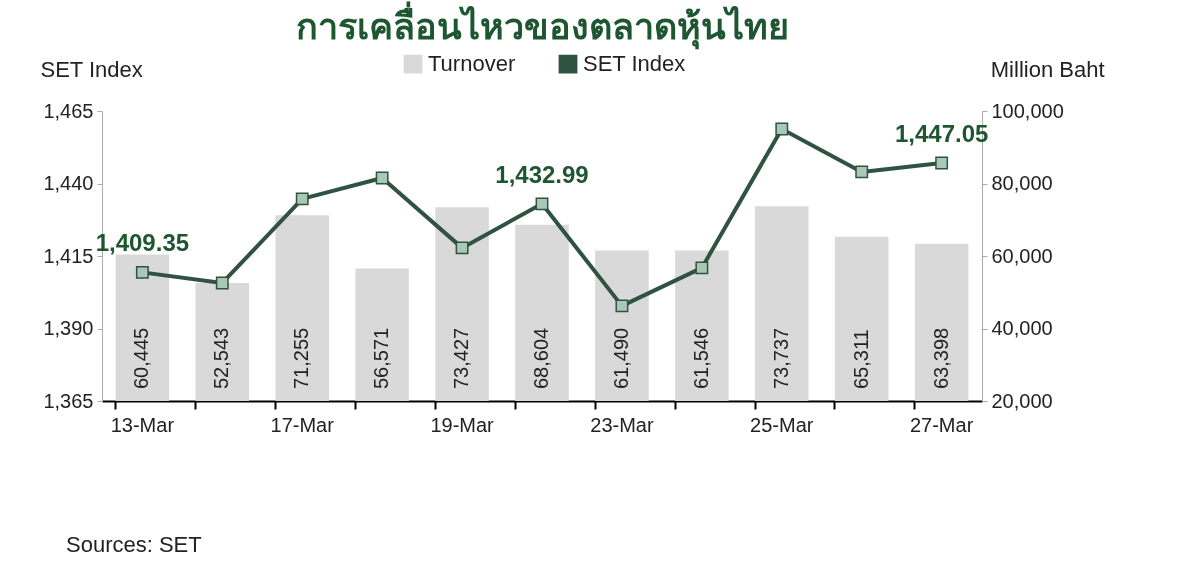  I want to click on data-label: 1,432.99, so click(542, 174).